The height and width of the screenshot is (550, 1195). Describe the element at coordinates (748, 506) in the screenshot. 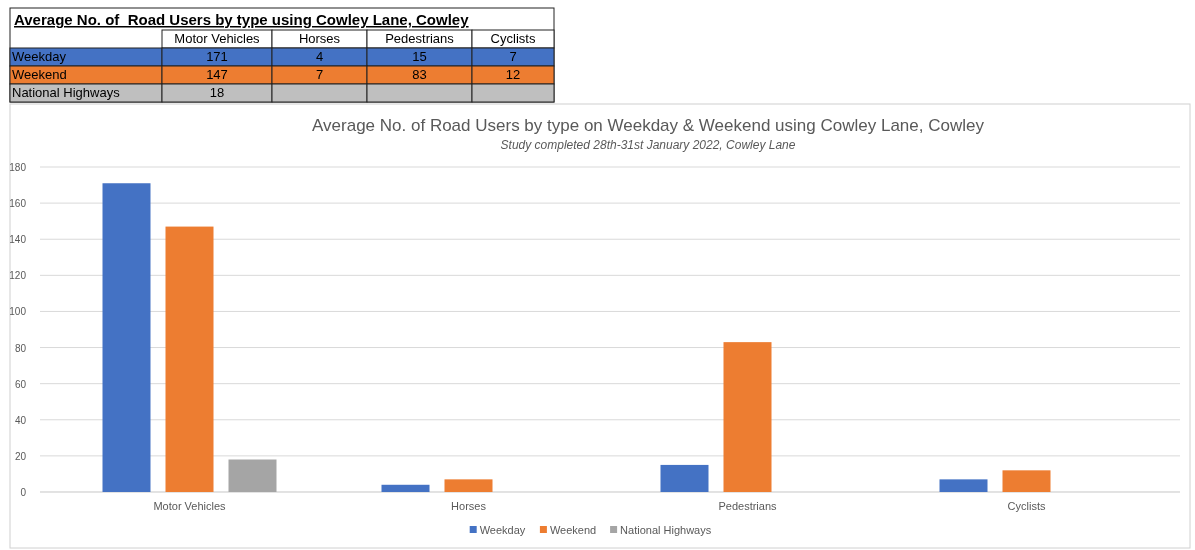

I see `x-tick-label: Pedestrians` at that location.